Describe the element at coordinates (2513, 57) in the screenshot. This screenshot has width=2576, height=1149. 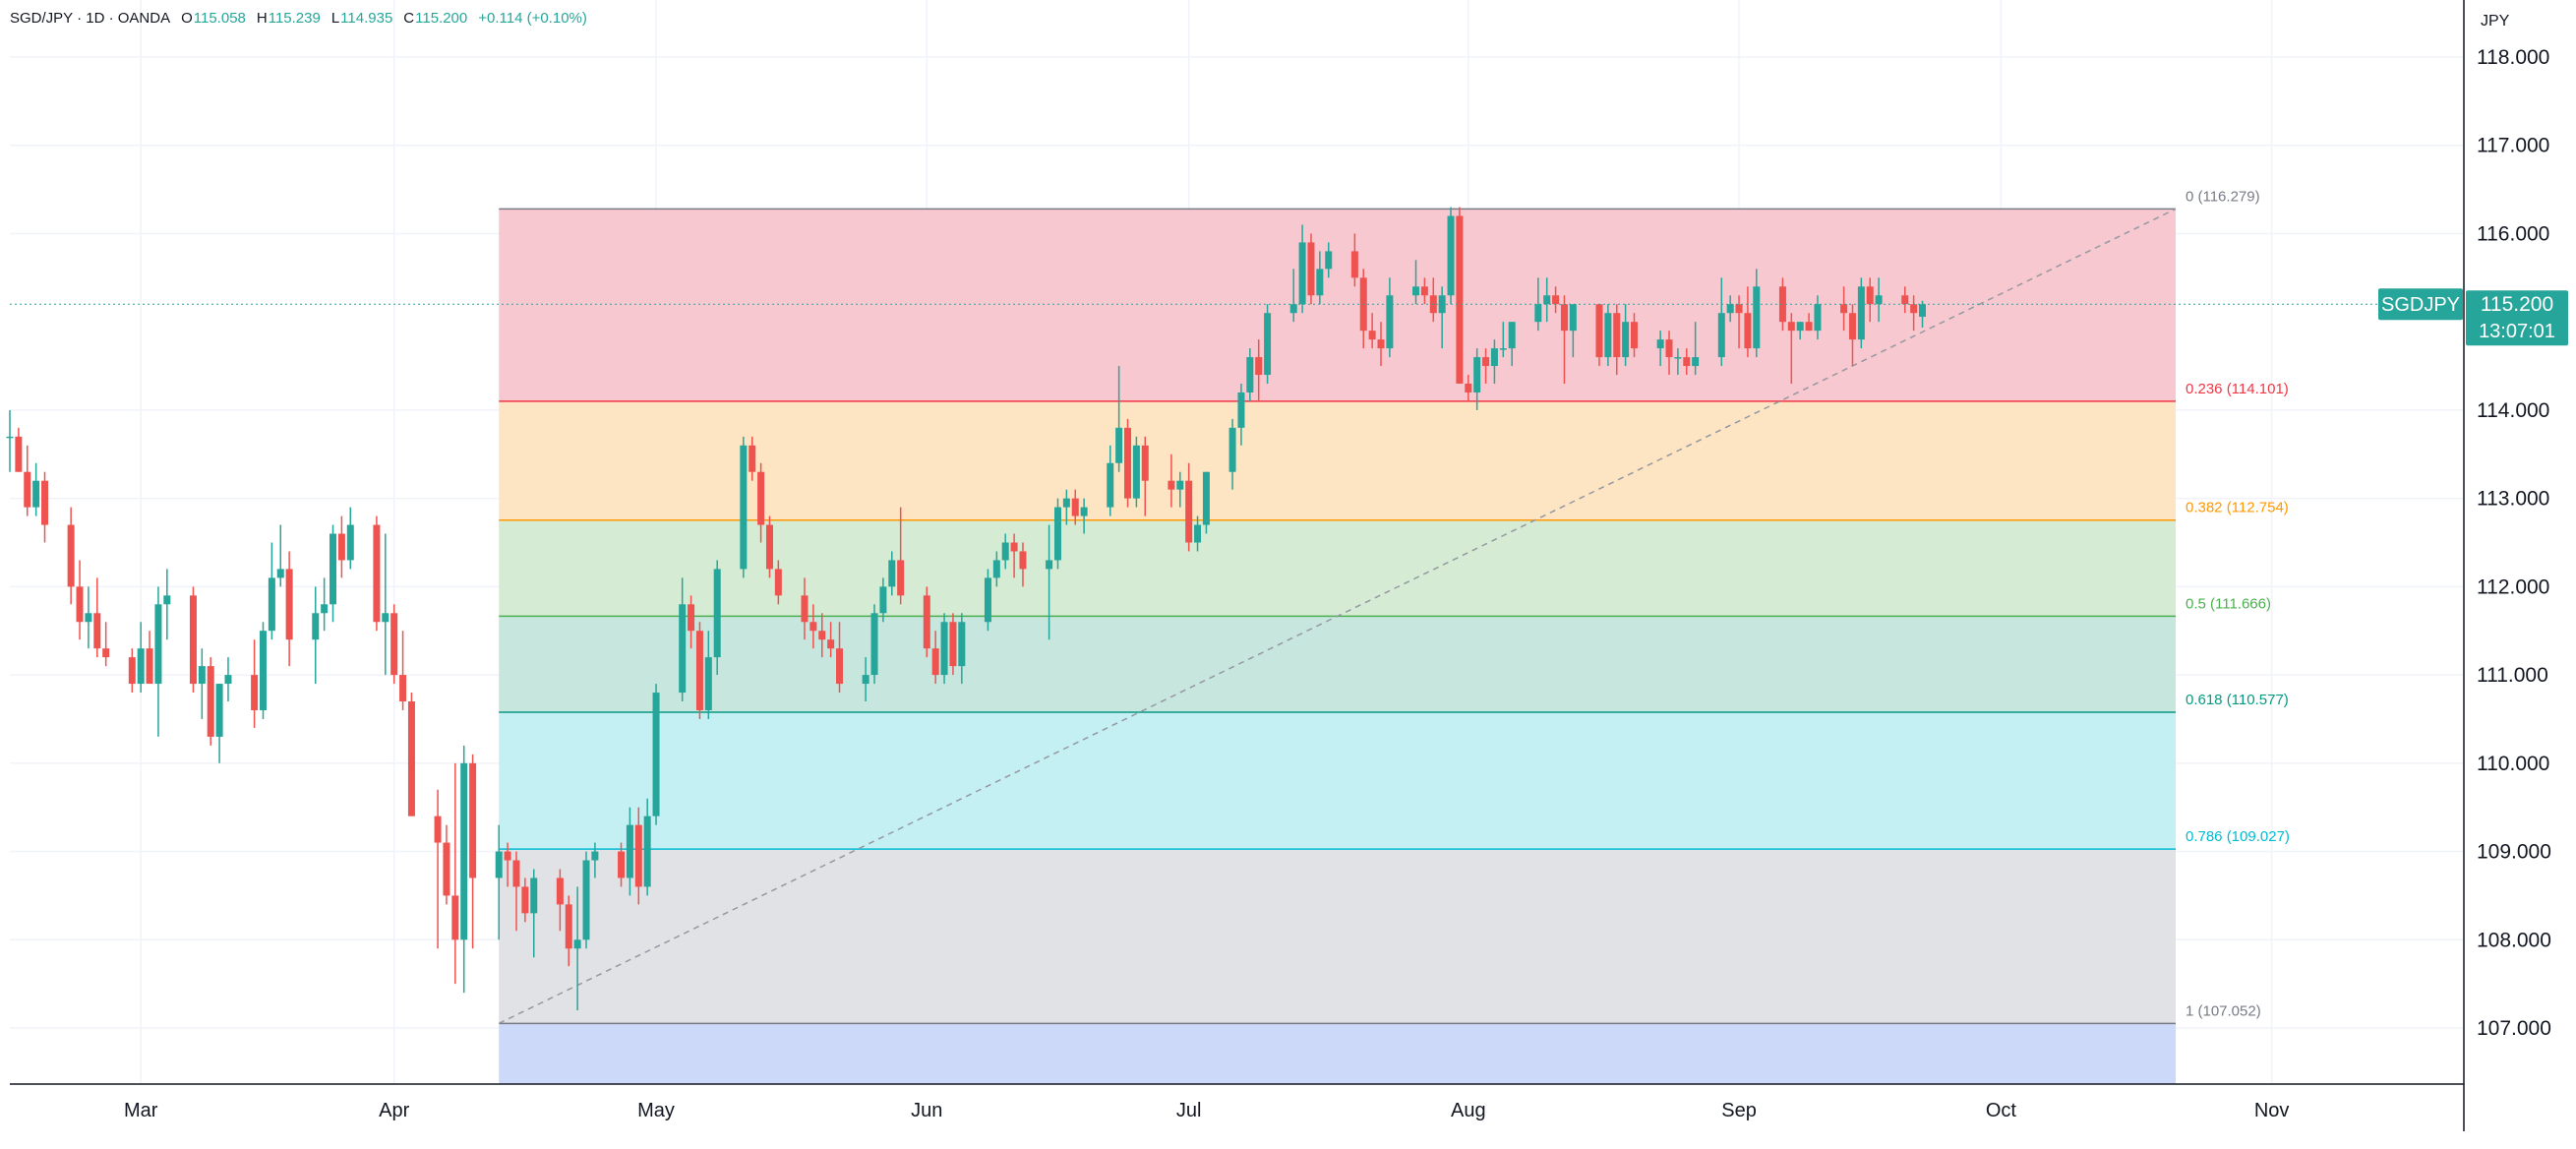
I see `price-axis-tick-label: 118.000` at that location.